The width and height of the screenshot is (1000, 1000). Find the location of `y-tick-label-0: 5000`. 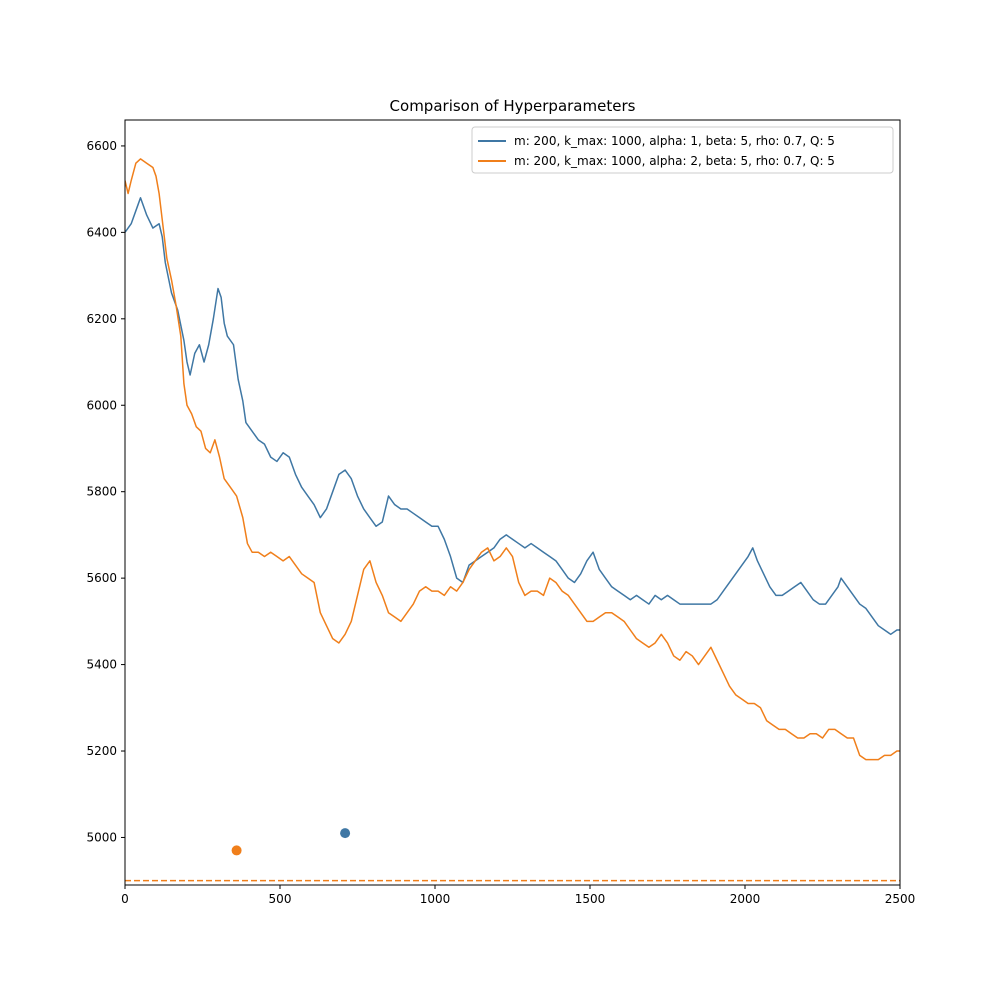

y-tick-label-0: 5000 is located at coordinates (101, 837).